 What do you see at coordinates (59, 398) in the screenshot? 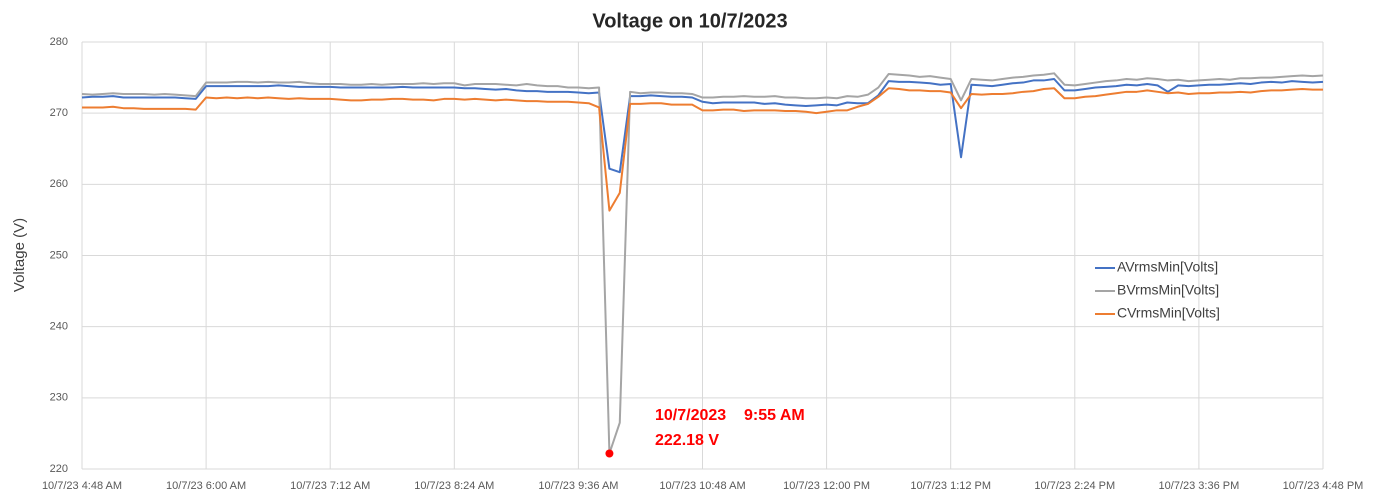
I see `y-tick-label: 230` at bounding box center [59, 398].